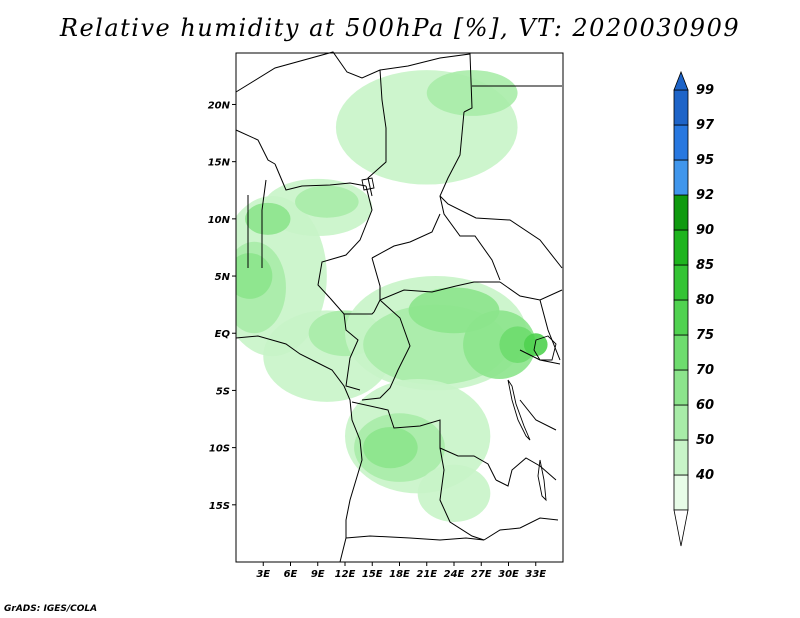 This screenshot has height=618, width=800. What do you see at coordinates (219, 163) in the screenshot?
I see `lat-tick-label: 15N` at bounding box center [219, 163].